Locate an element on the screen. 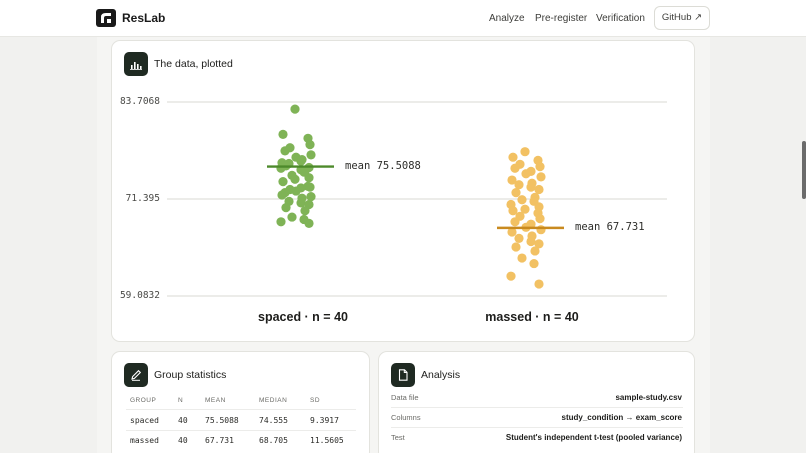 This screenshot has height=453, width=806. nav-link-pre-register: Pre-register is located at coordinates (561, 18).